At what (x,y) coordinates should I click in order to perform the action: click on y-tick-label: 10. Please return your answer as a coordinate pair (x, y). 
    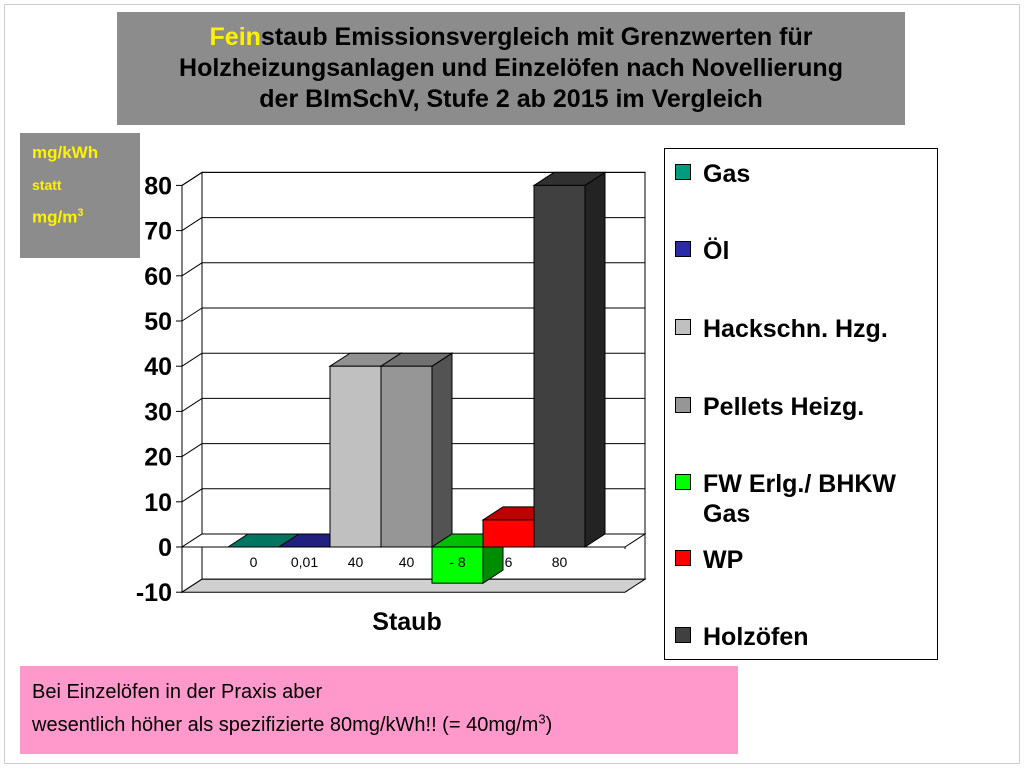
    Looking at the image, I should click on (158, 503).